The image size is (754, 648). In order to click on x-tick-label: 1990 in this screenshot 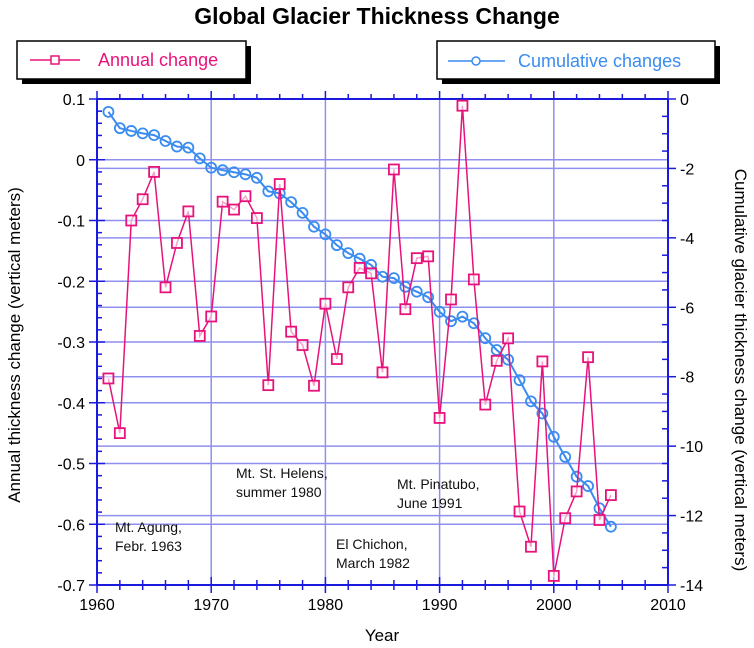, I will do `click(440, 605)`.